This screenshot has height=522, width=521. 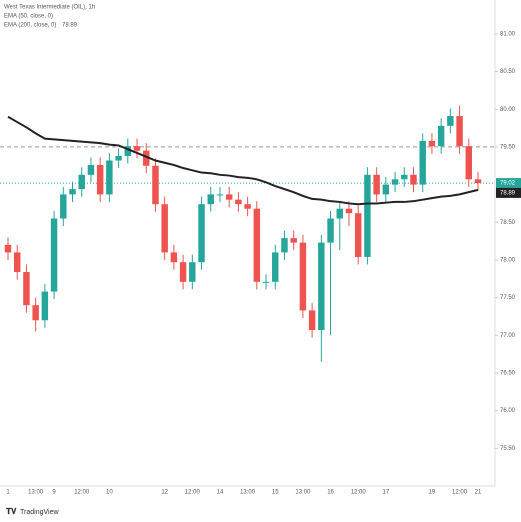 I want to click on brand: TradingView, so click(x=39, y=512).